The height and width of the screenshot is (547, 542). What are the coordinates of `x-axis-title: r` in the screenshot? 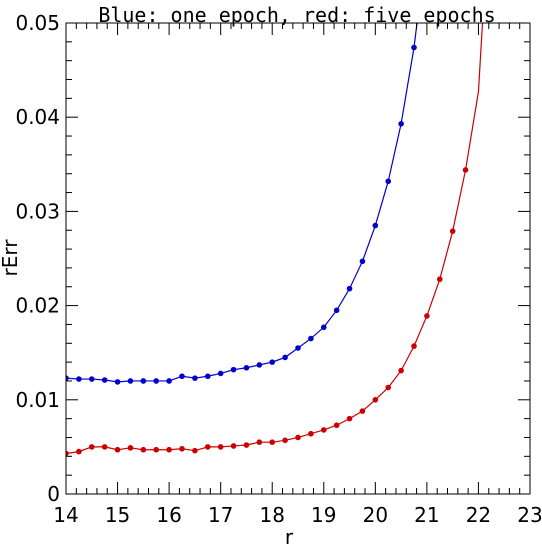 It's located at (289, 536).